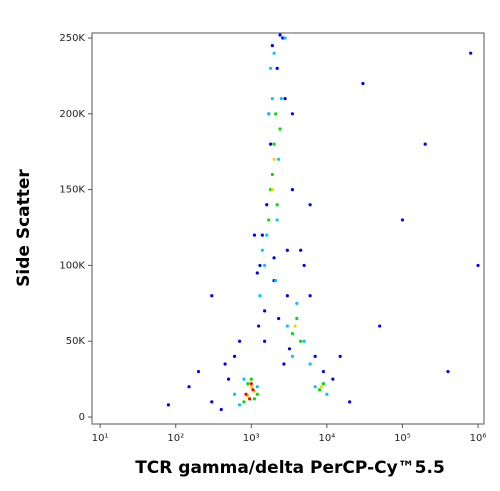 The height and width of the screenshot is (491, 500). I want to click on y-axis-title: Side Scatter, so click(24, 228).